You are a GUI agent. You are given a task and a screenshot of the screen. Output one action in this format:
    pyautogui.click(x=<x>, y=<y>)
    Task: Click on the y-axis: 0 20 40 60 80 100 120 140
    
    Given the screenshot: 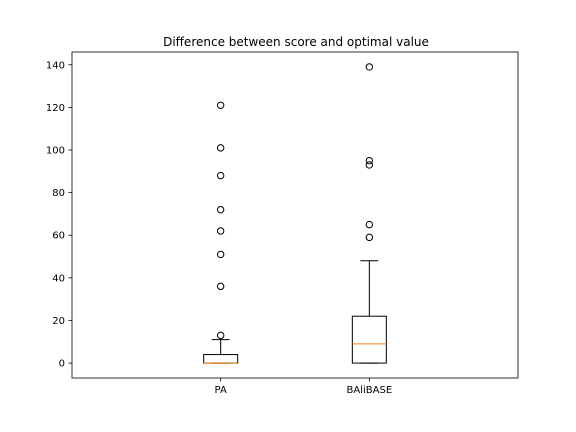 What is the action you would take?
    pyautogui.click(x=59, y=215)
    